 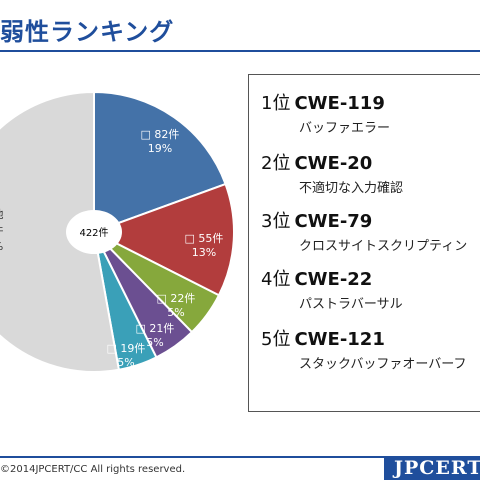 I want to click on pie-slice-count: □ 82件, so click(x=160, y=134).